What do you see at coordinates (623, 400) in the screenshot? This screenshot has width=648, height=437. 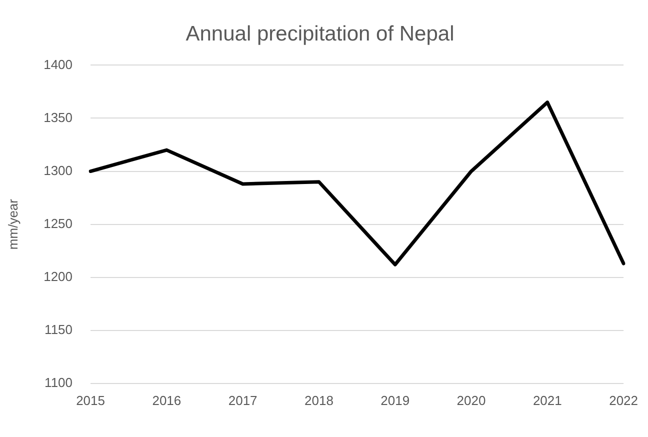 I see `x-tick-label: 2022` at bounding box center [623, 400].